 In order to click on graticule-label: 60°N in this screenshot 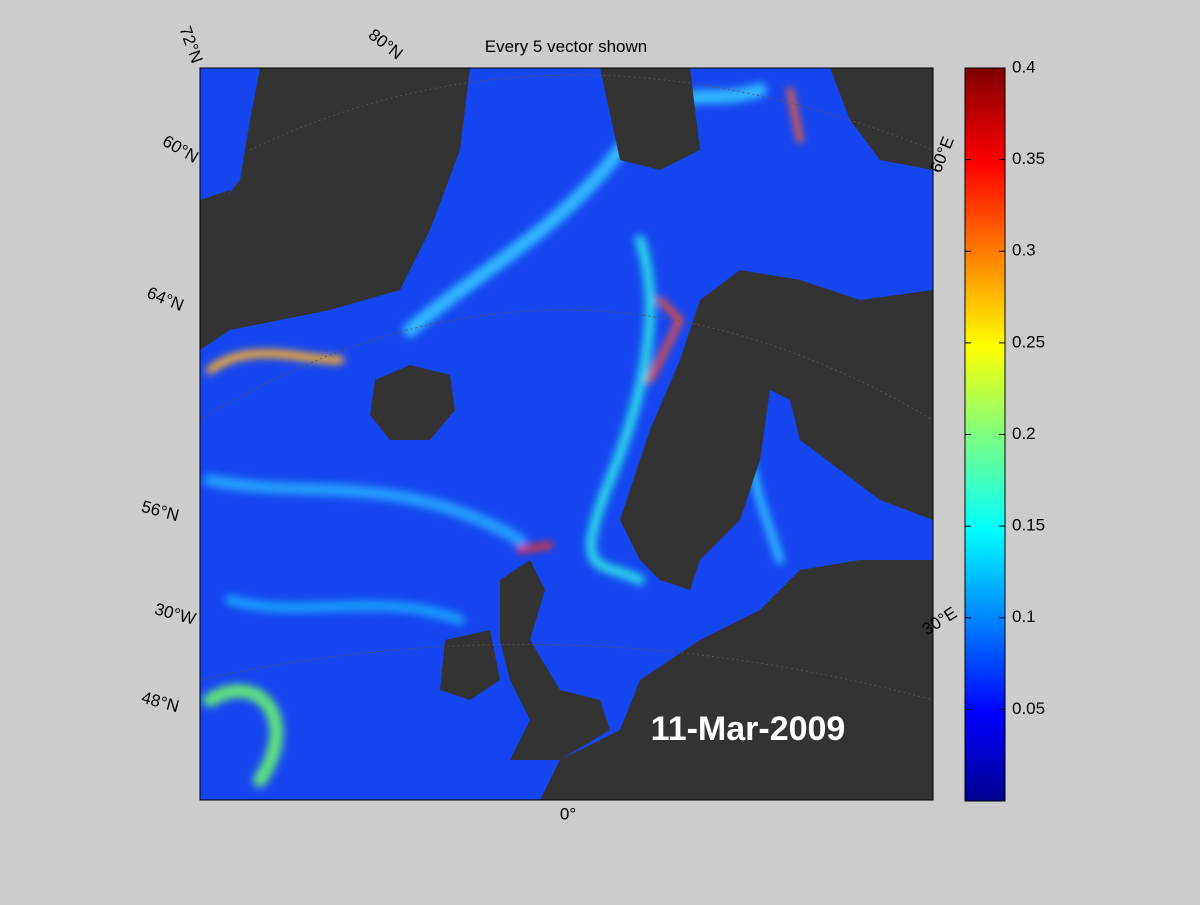, I will do `click(180, 148)`.